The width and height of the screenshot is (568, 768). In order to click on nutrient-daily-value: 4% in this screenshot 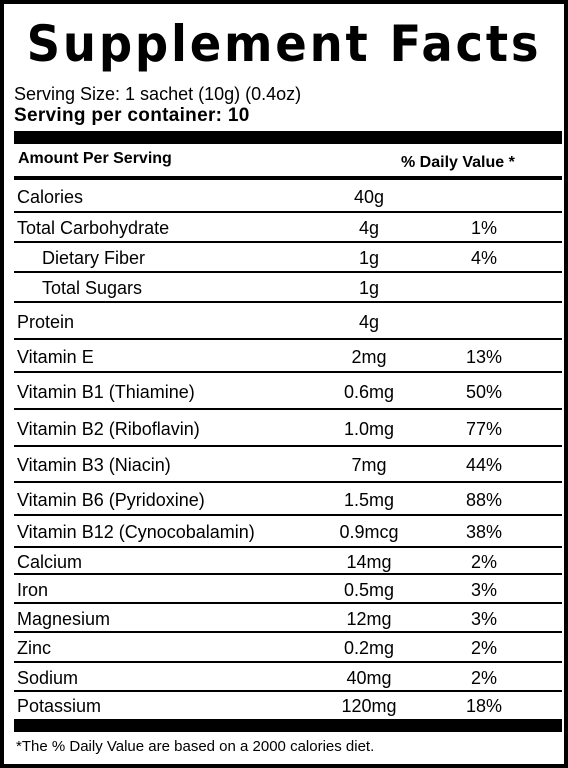, I will do `click(483, 258)`.